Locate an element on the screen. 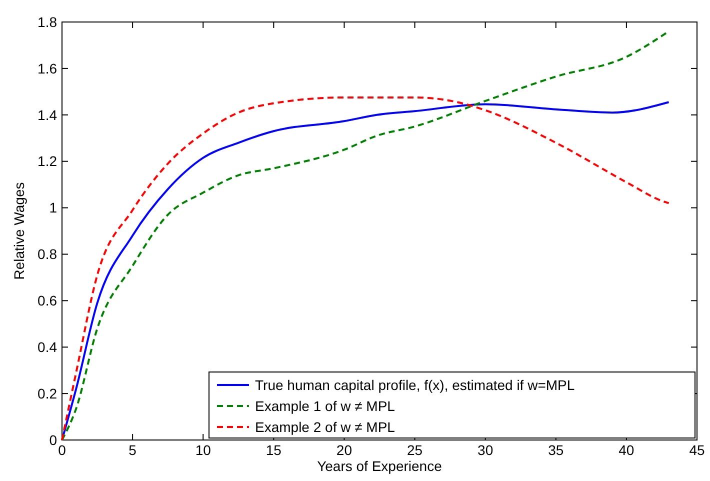  y-tick-label: 1 is located at coordinates (53, 208).